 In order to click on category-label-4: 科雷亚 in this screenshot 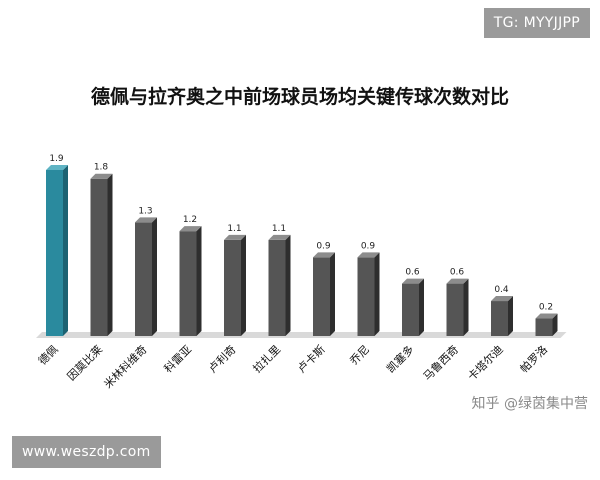, I will do `click(177, 358)`.